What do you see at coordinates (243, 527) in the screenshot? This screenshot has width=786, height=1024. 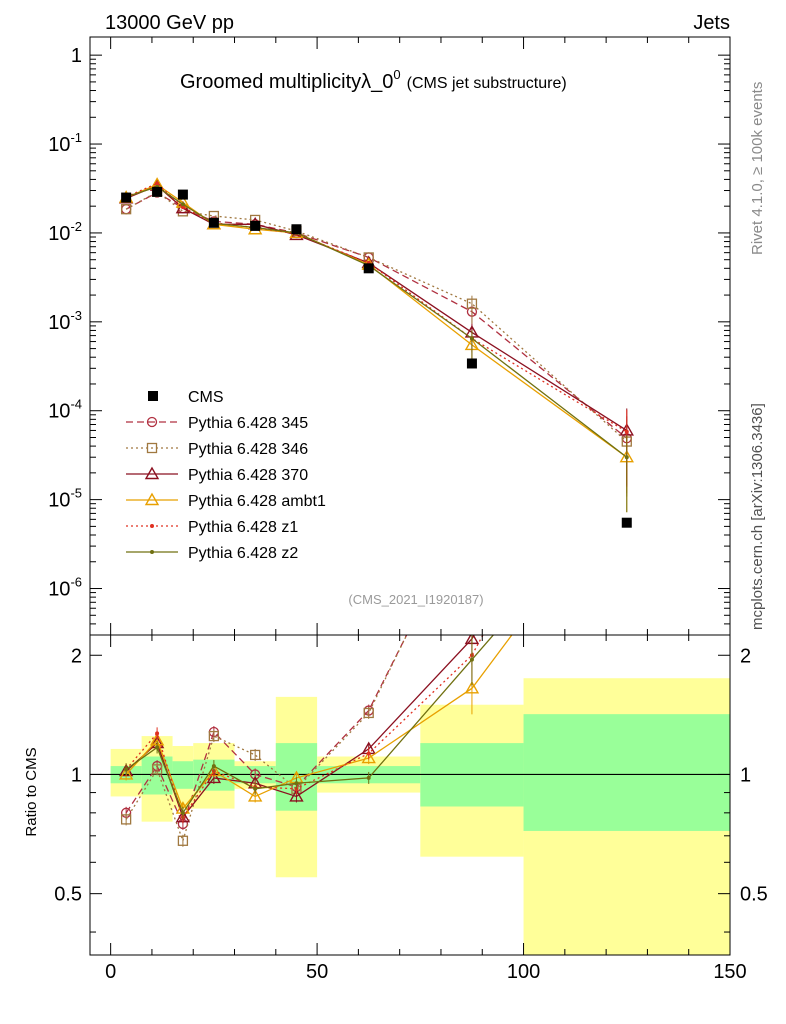 I see `legend-label-4: Pythia 6.428 z1` at bounding box center [243, 527].